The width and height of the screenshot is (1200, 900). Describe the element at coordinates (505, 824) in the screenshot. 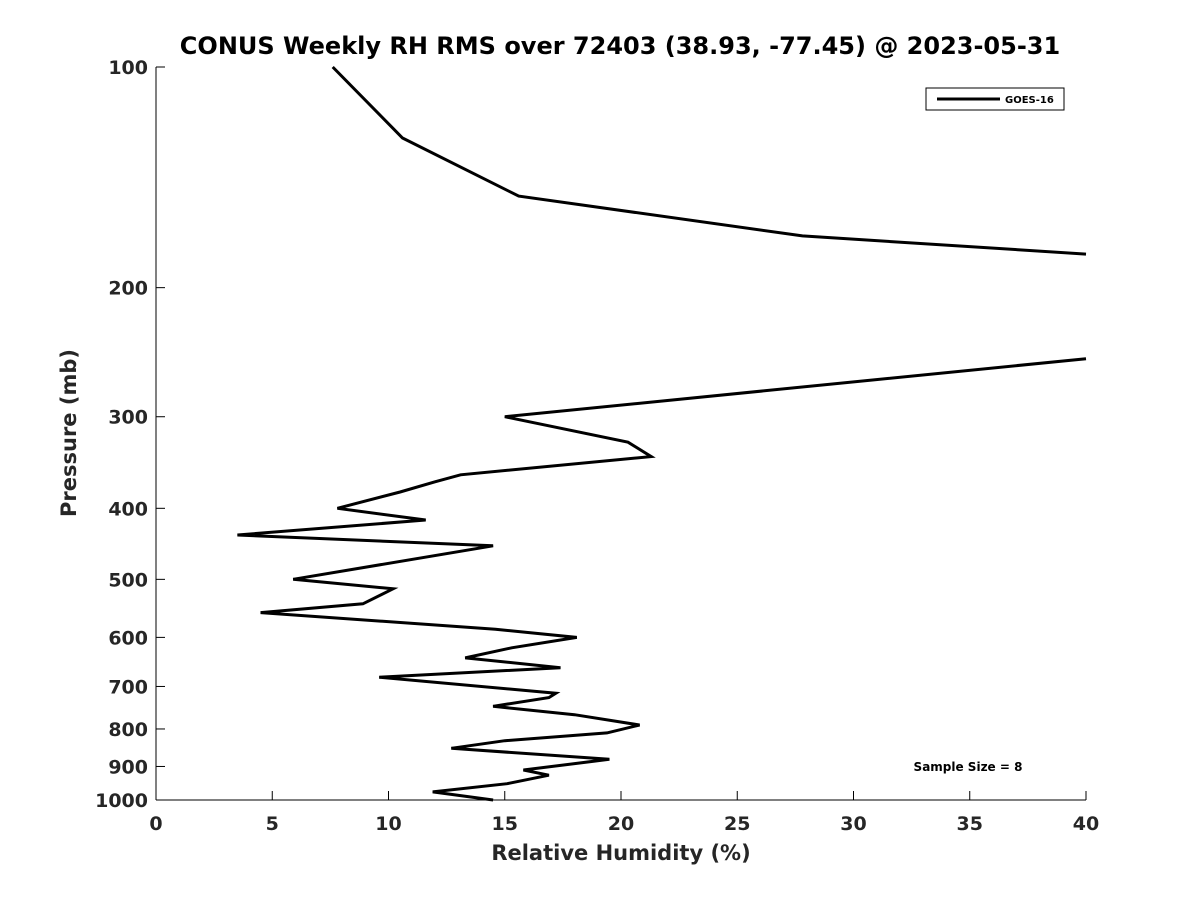

I see `x-tick-label: 15` at that location.